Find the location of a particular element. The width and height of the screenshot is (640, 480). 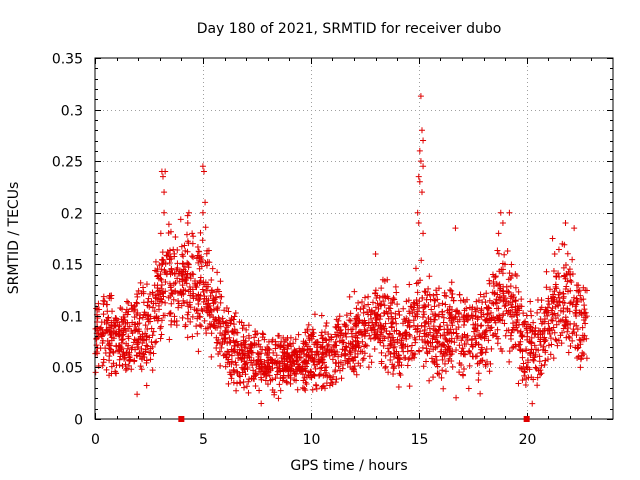

x-tick-label: 5 is located at coordinates (203, 440).